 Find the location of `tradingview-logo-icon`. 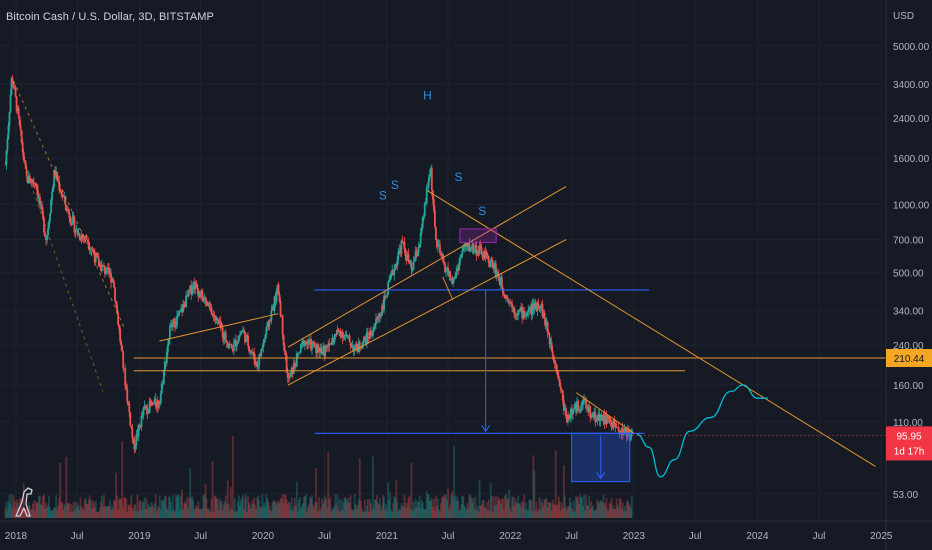

tradingview-logo-icon is located at coordinates (24, 502).